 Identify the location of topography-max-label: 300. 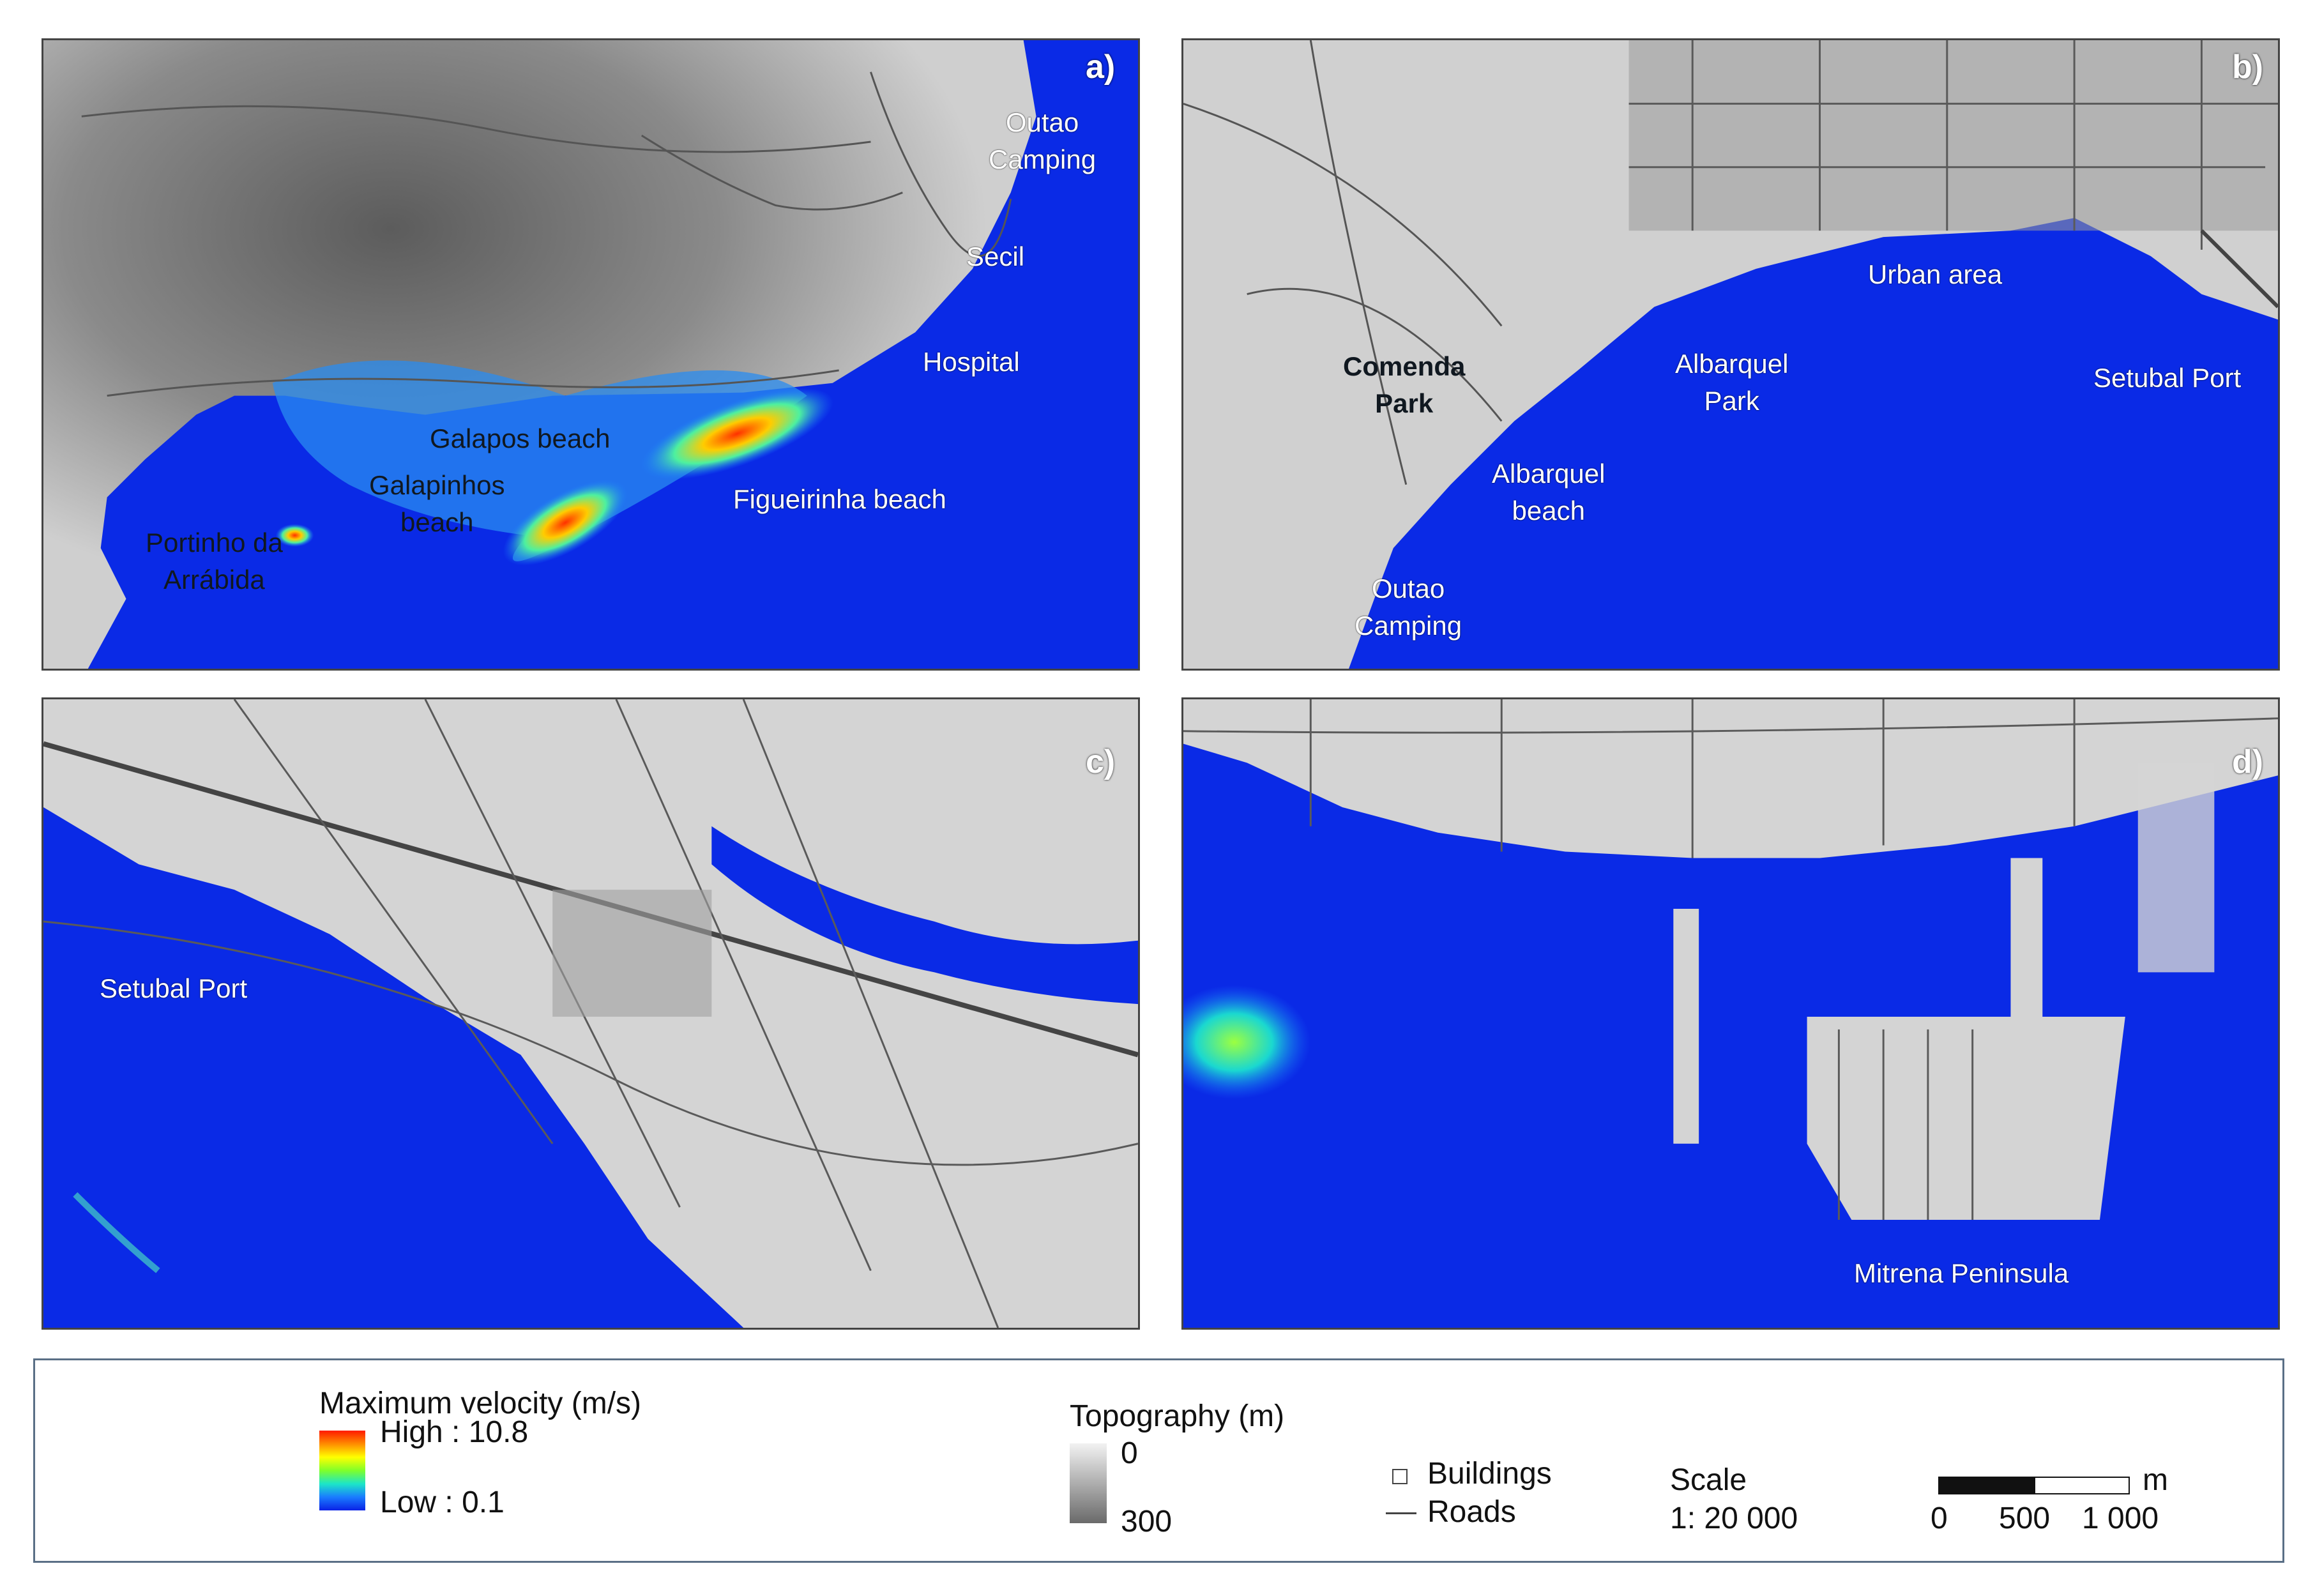
(1147, 1522).